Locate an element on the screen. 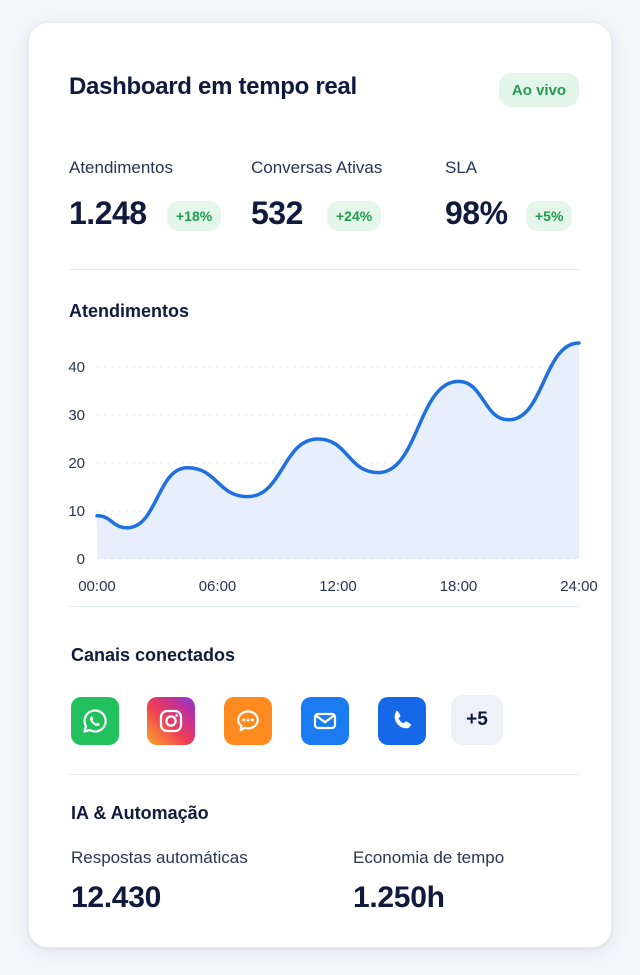 The width and height of the screenshot is (640, 975). x-tick-label: 12:00 is located at coordinates (338, 585).